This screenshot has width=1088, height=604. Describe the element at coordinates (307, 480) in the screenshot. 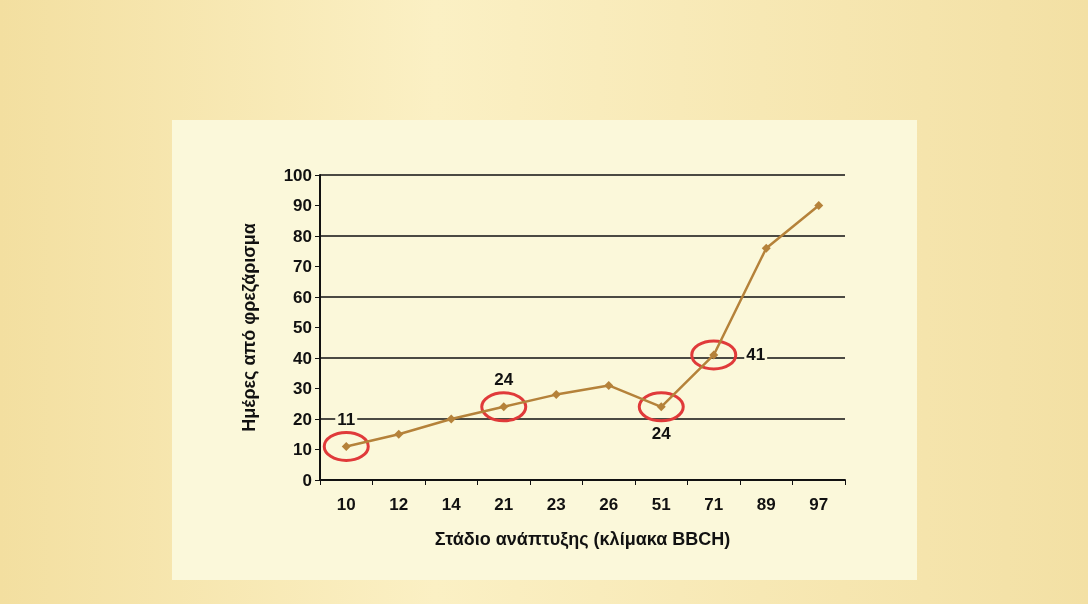

I see `y-tick-label: 0` at that location.